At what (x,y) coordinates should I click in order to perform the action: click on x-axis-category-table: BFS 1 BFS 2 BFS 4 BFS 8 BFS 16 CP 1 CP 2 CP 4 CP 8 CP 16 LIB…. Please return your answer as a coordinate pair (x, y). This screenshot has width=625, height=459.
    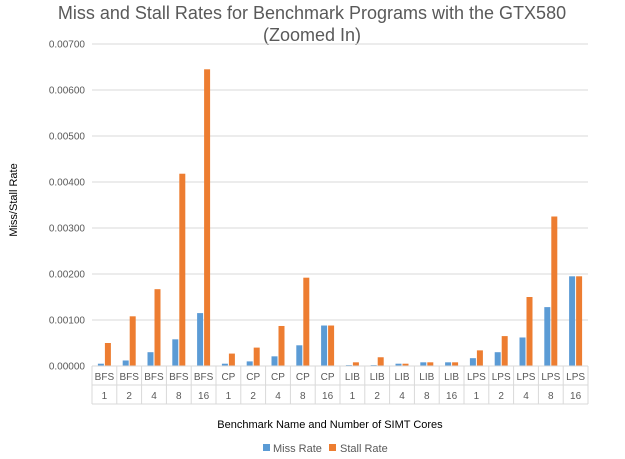
    Looking at the image, I should click on (340, 385).